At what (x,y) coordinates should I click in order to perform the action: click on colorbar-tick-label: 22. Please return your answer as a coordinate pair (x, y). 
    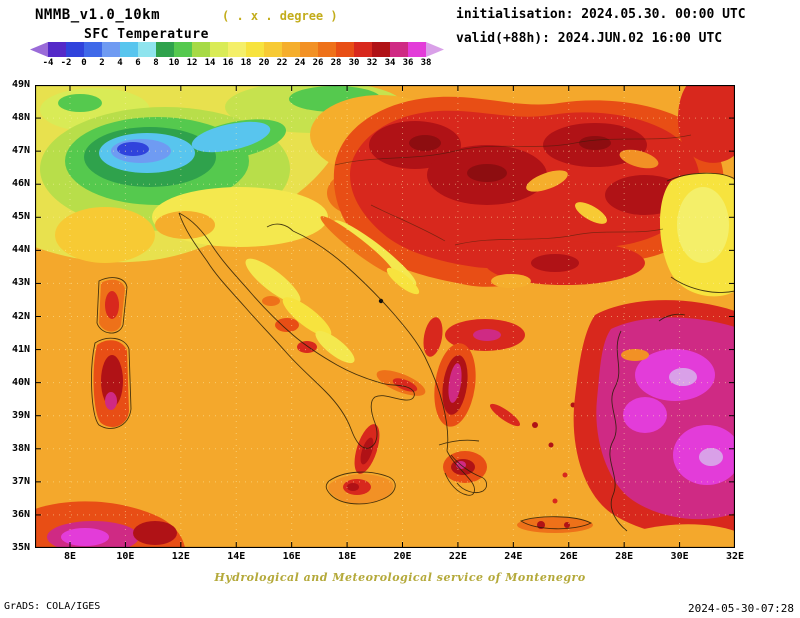
    Looking at the image, I should click on (282, 63).